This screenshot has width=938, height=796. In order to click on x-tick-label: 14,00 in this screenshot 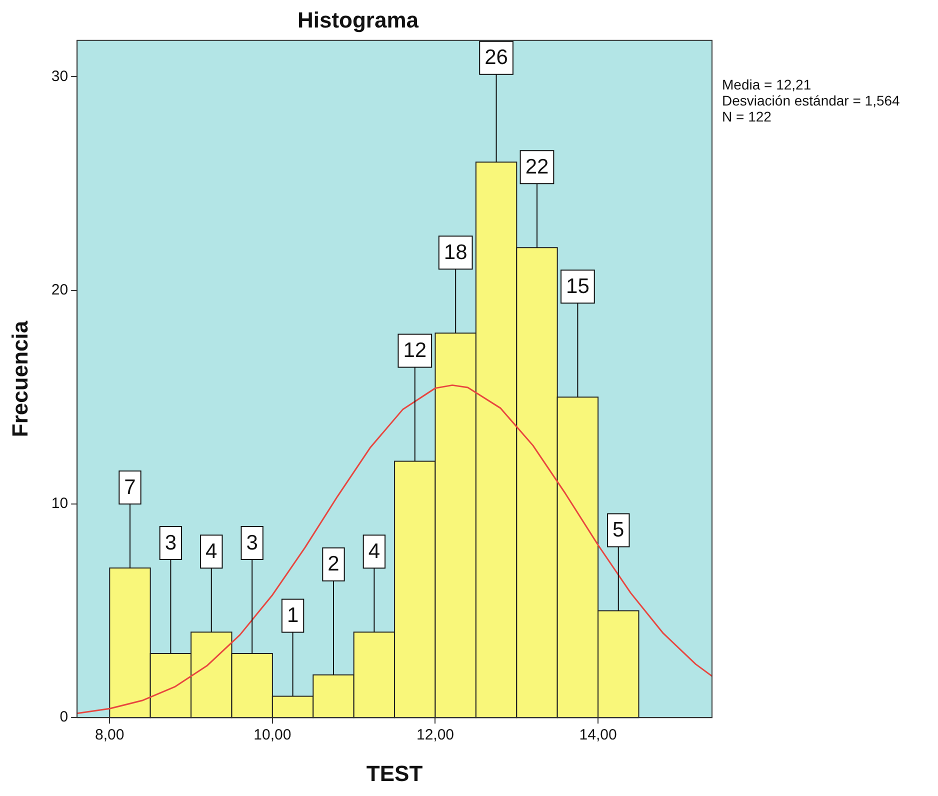, I will do `click(598, 735)`.